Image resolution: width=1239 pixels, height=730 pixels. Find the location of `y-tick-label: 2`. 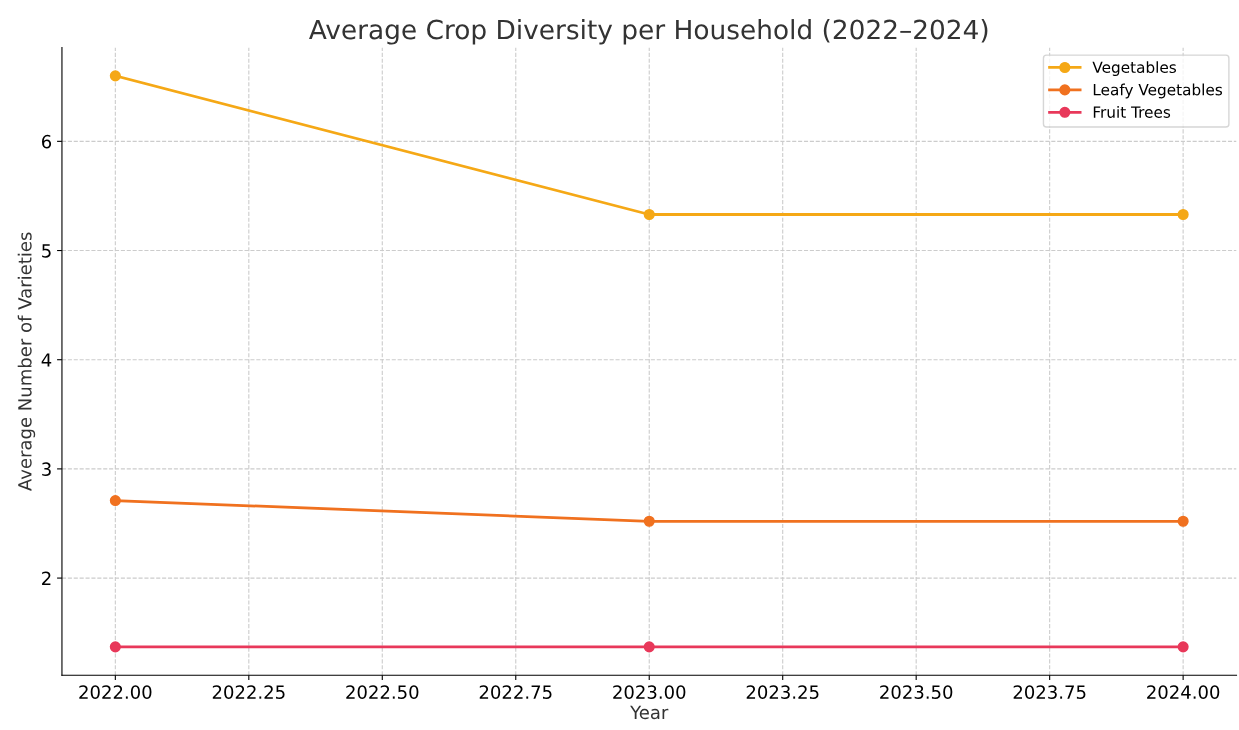

y-tick-label: 2 is located at coordinates (46, 578).